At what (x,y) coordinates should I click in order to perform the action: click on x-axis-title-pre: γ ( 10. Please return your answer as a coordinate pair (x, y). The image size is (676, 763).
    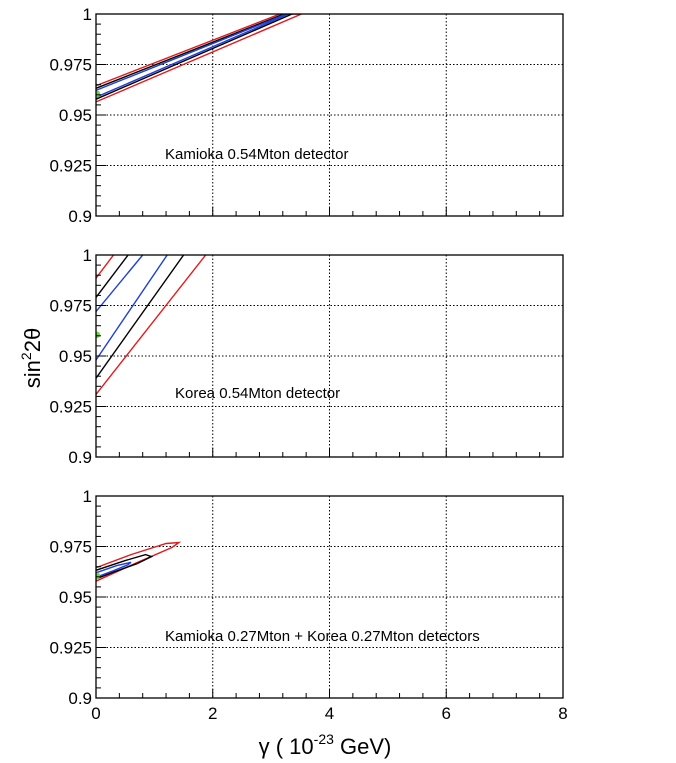
    Looking at the image, I should click on (286, 746).